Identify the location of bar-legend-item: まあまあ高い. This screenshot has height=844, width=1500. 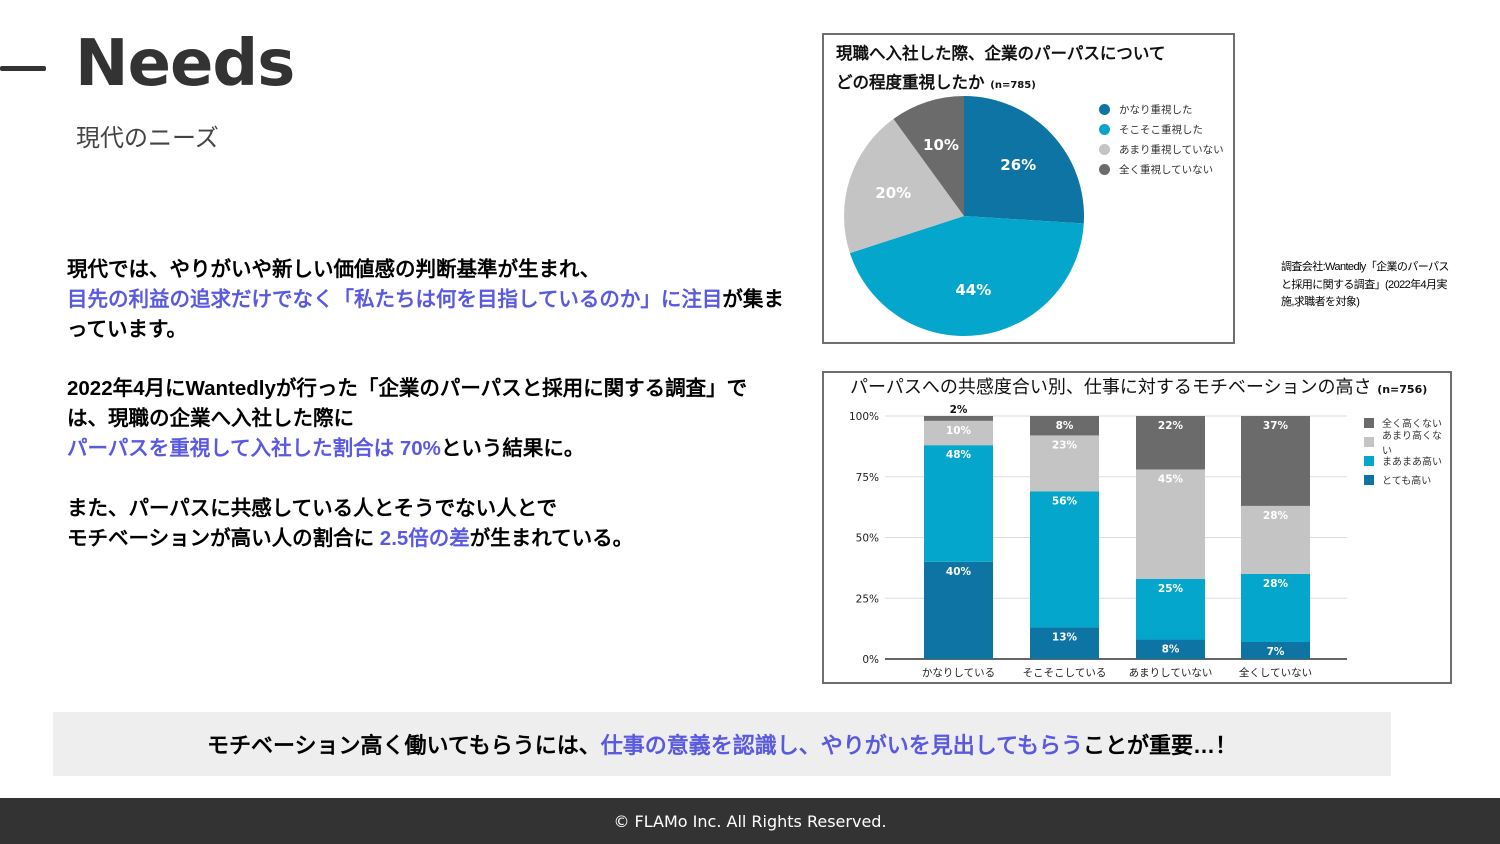
(1407, 460).